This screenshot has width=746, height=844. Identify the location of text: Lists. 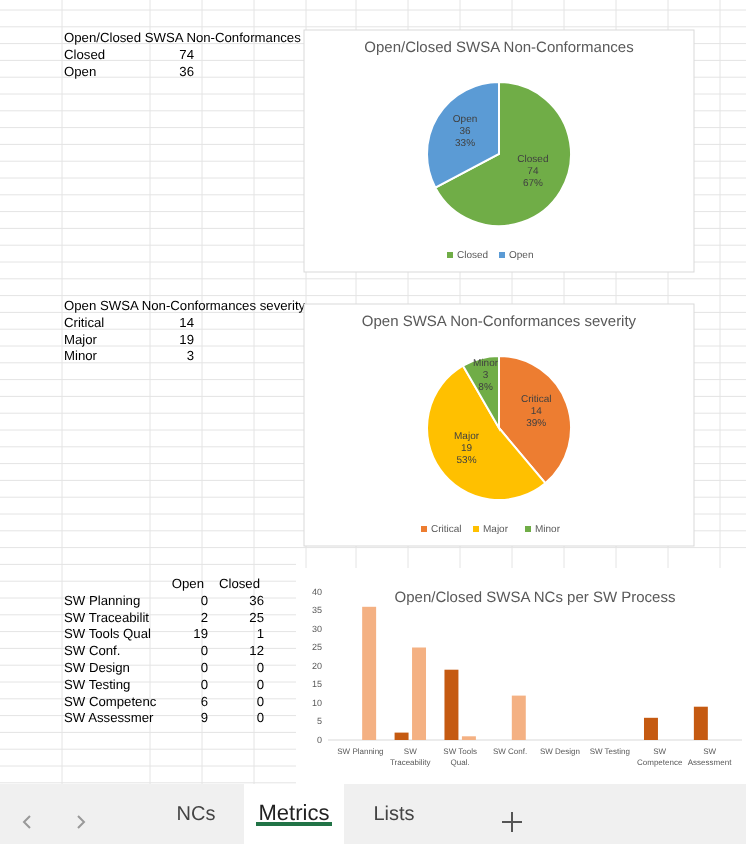
(394, 815).